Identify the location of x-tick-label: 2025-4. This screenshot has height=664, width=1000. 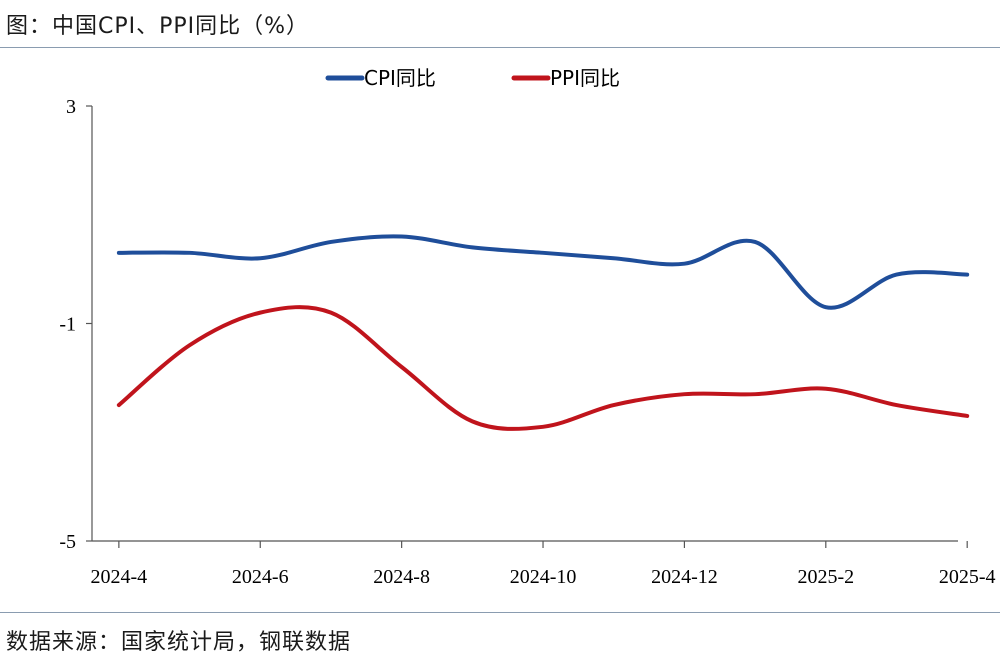
(967, 577).